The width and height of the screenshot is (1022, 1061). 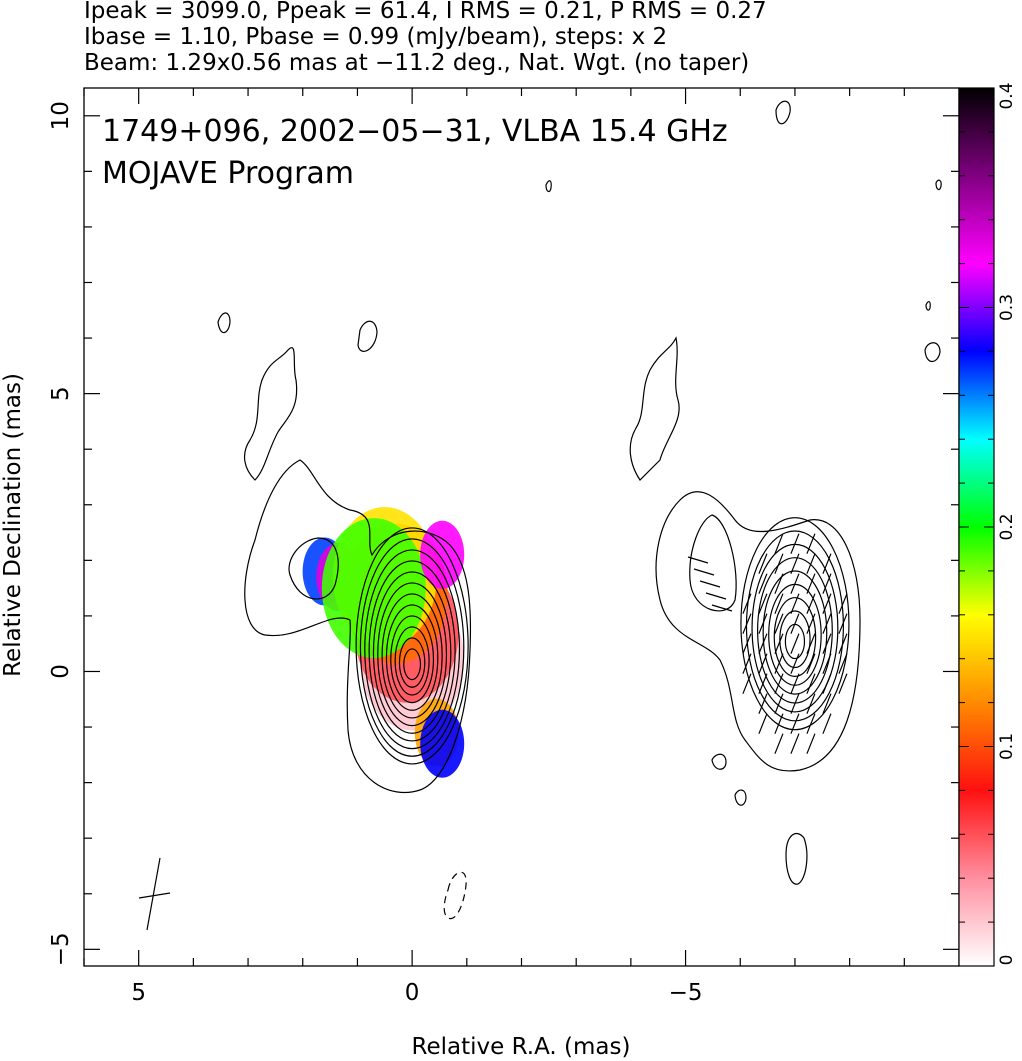 I want to click on y-axis-label: Relative Declination (mas), so click(x=13, y=525).